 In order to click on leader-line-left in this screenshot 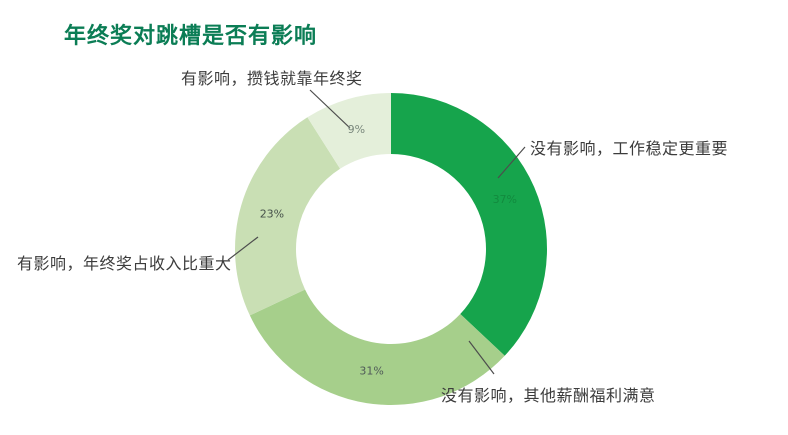, I will do `click(243, 248)`.